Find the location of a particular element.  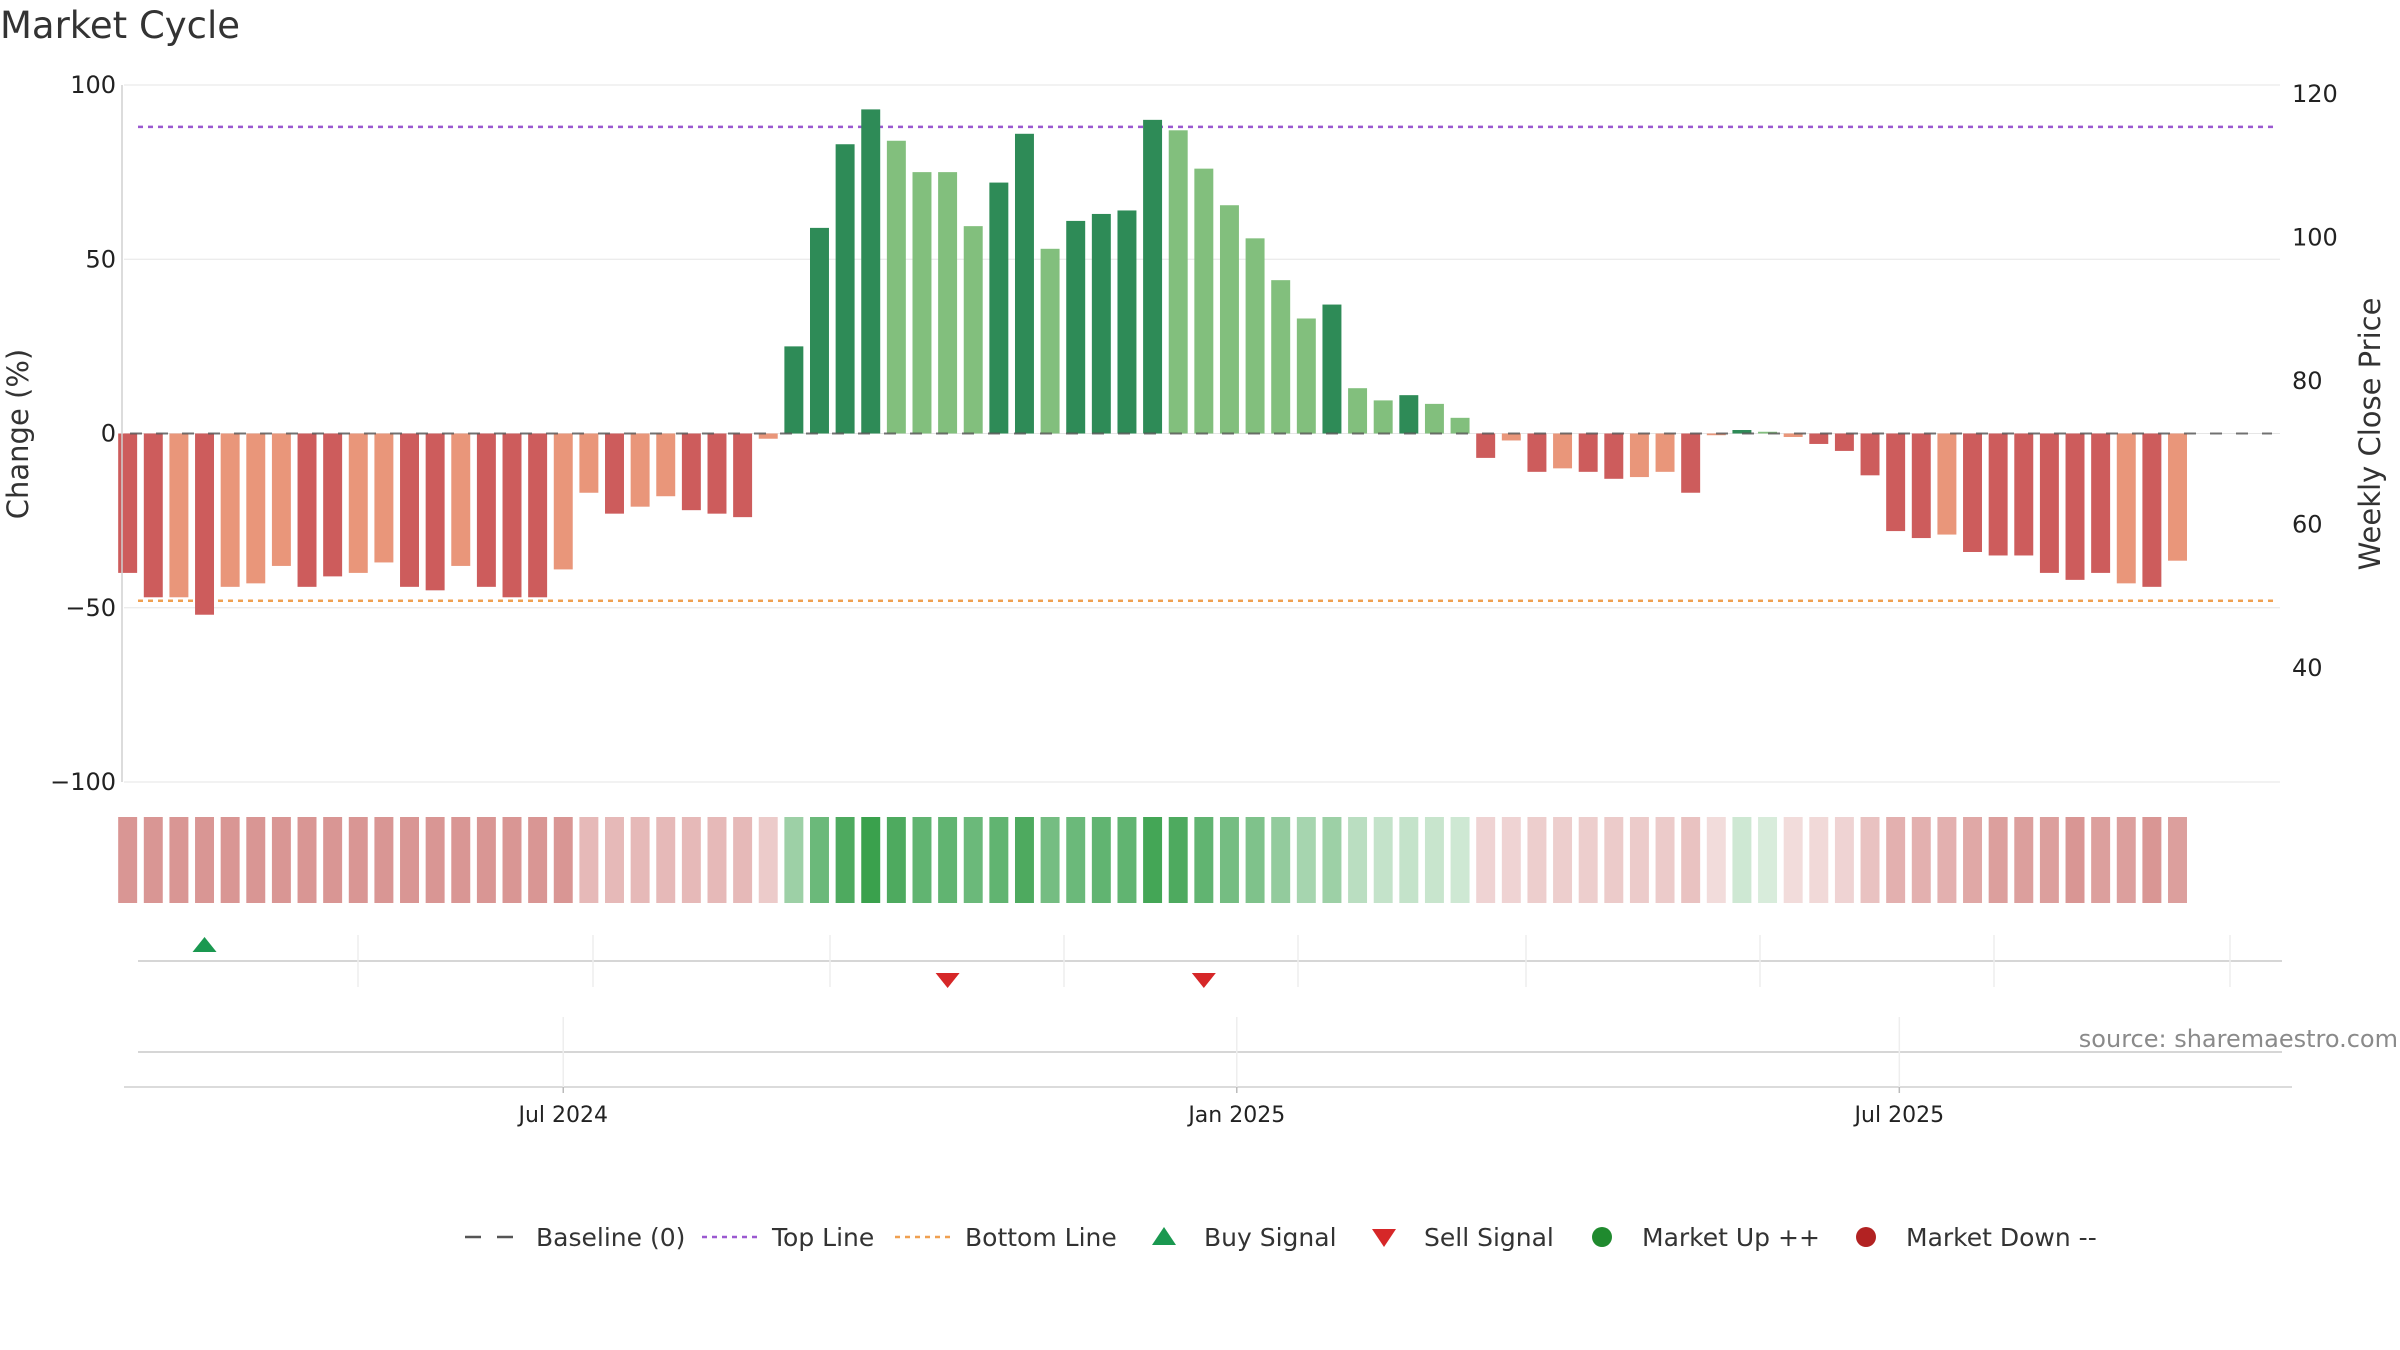

y2-tick-label: 60 is located at coordinates (2307, 525).